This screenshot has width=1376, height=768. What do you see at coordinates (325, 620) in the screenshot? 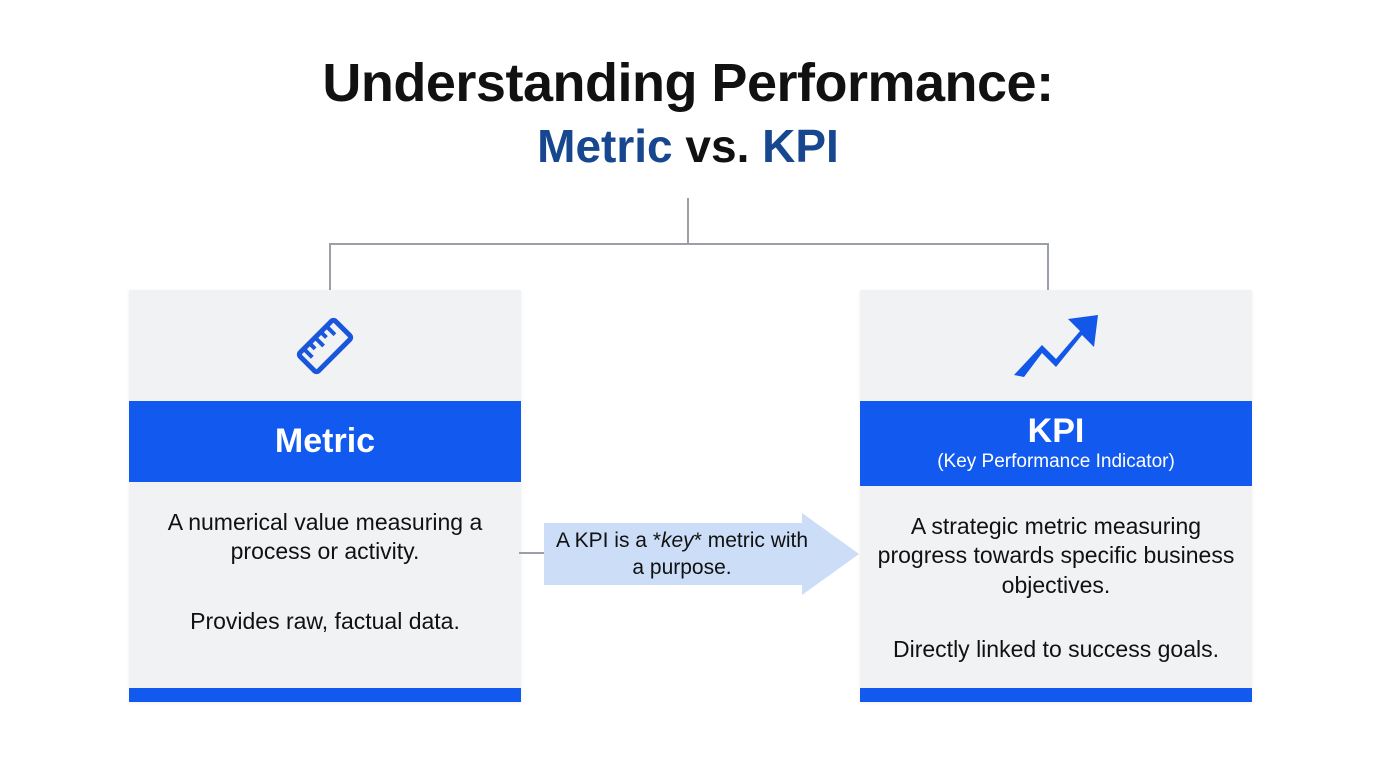
I see `metric-description-2: Provides raw, factual data.` at bounding box center [325, 620].